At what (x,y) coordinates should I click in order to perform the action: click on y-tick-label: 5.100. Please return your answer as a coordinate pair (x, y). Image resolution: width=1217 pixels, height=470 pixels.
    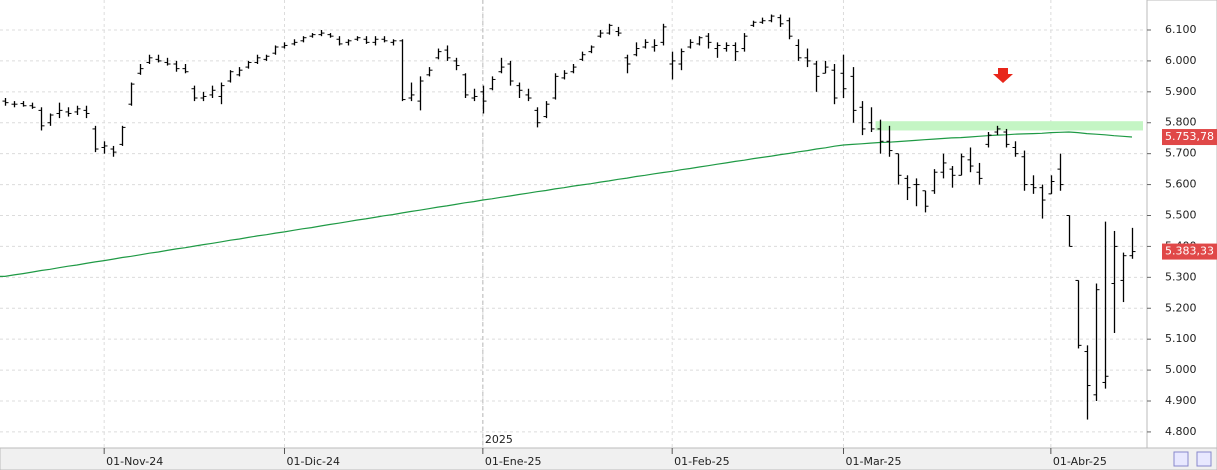
    Looking at the image, I should click on (1181, 338).